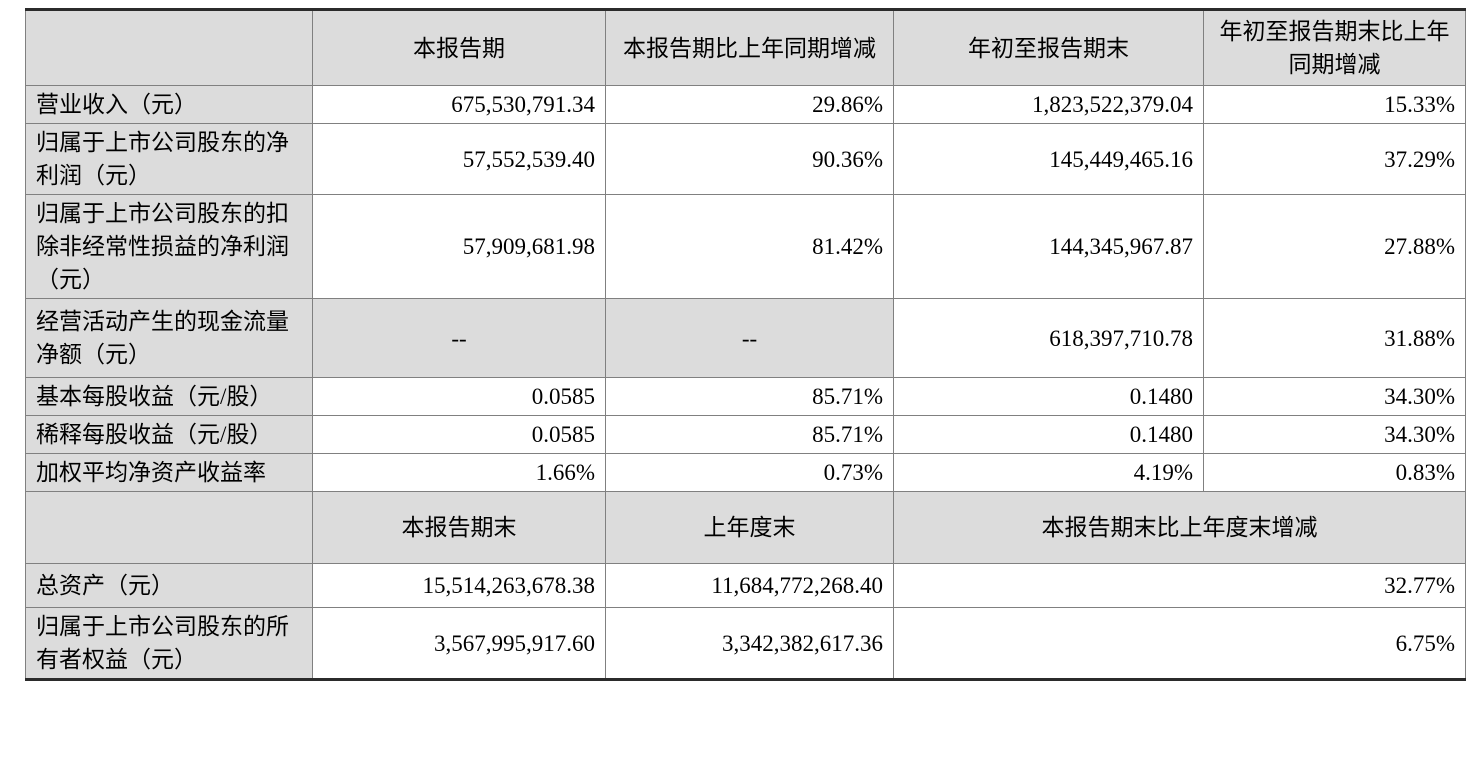  Describe the element at coordinates (1179, 643) in the screenshot. I see `value-cell: 6.75%` at that location.